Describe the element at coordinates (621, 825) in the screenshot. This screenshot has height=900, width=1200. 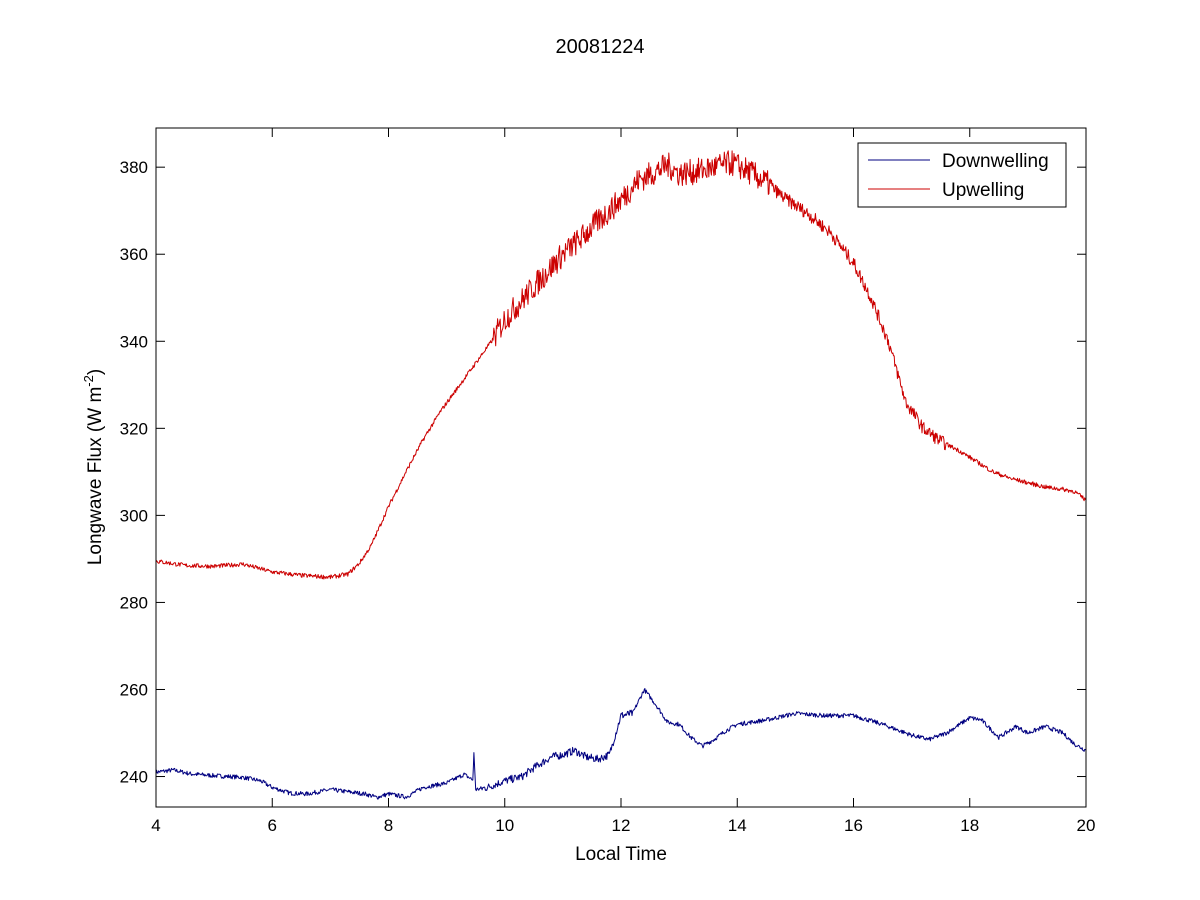
I see `x-tick-label-12: 12` at that location.